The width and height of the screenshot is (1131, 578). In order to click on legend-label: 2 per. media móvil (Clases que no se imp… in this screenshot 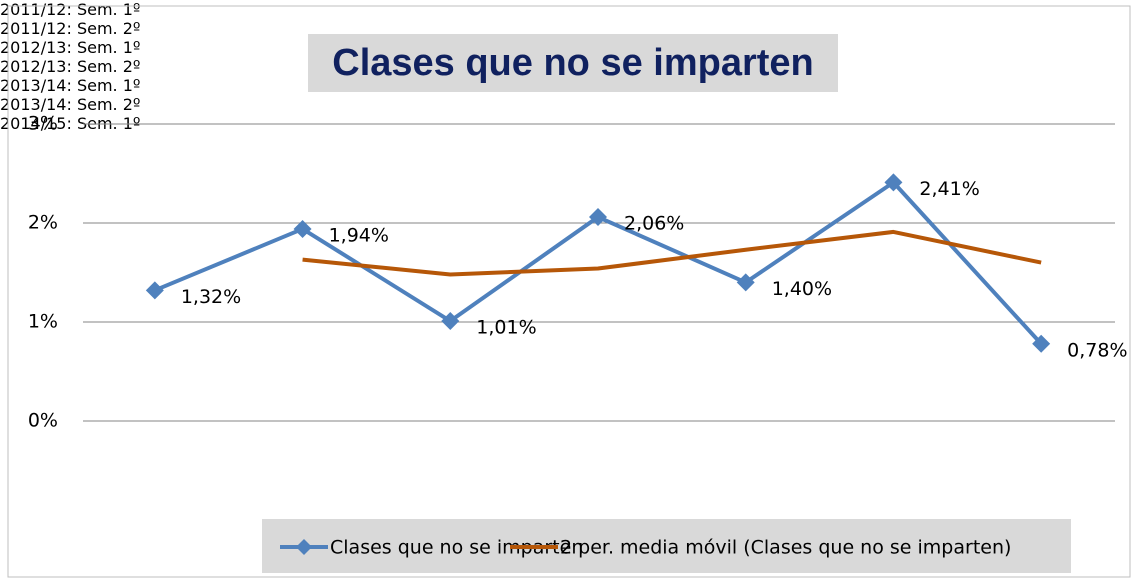, I will do `click(785, 548)`.